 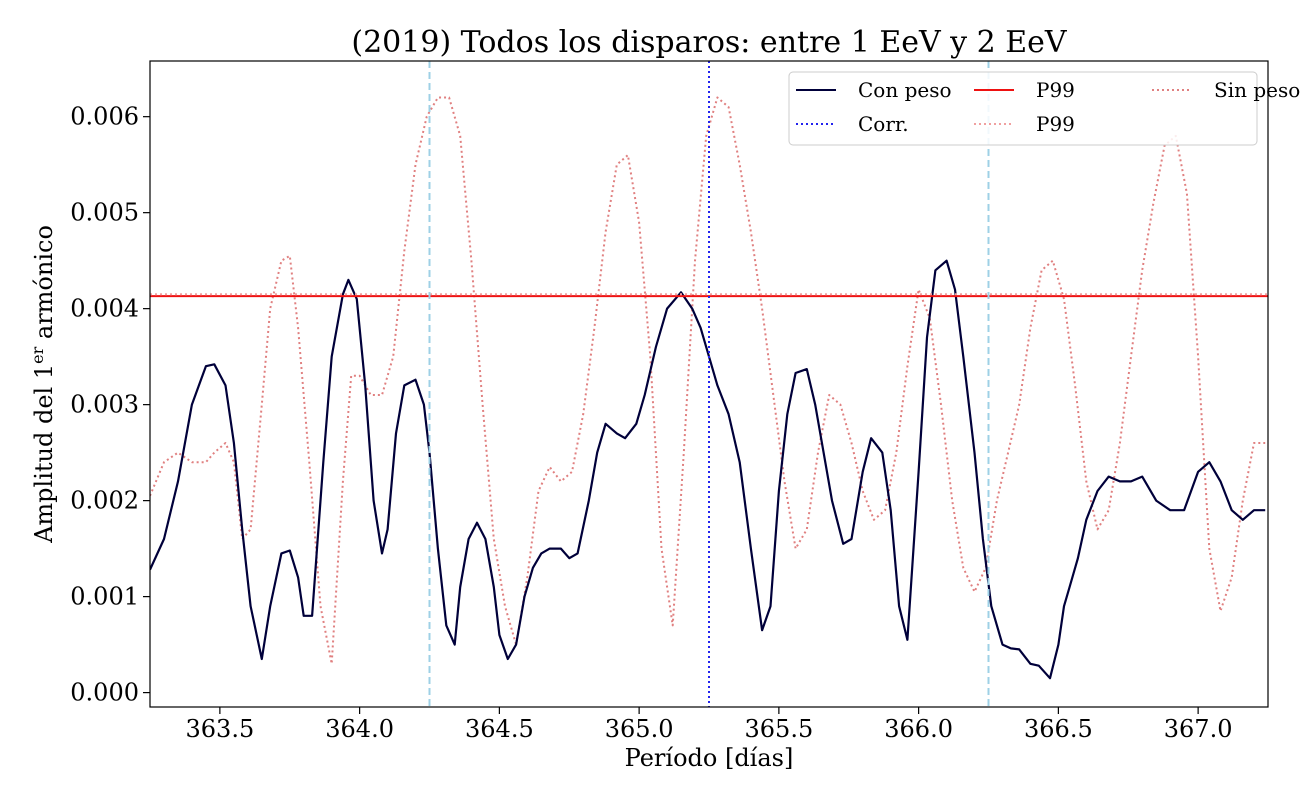 I want to click on y-tick-label: 0.000, so click(x=104, y=693).